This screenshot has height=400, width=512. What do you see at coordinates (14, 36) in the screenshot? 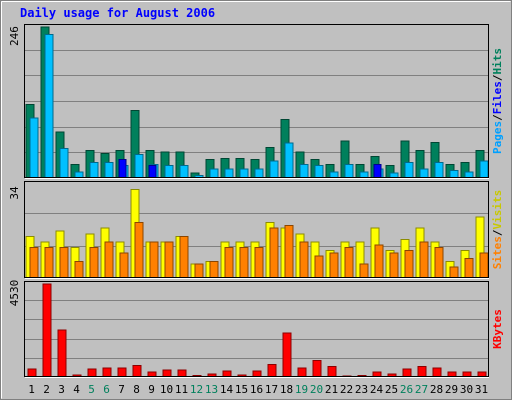
I see `panel-hits-max-label: 246` at bounding box center [14, 36].